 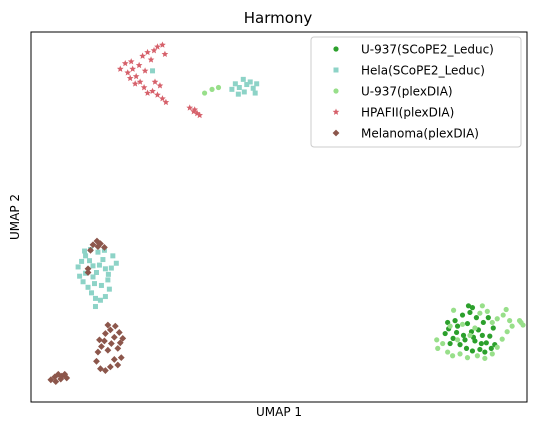 I want to click on legend-label: U-937(SCoPE2_Leduc), so click(x=427, y=50).